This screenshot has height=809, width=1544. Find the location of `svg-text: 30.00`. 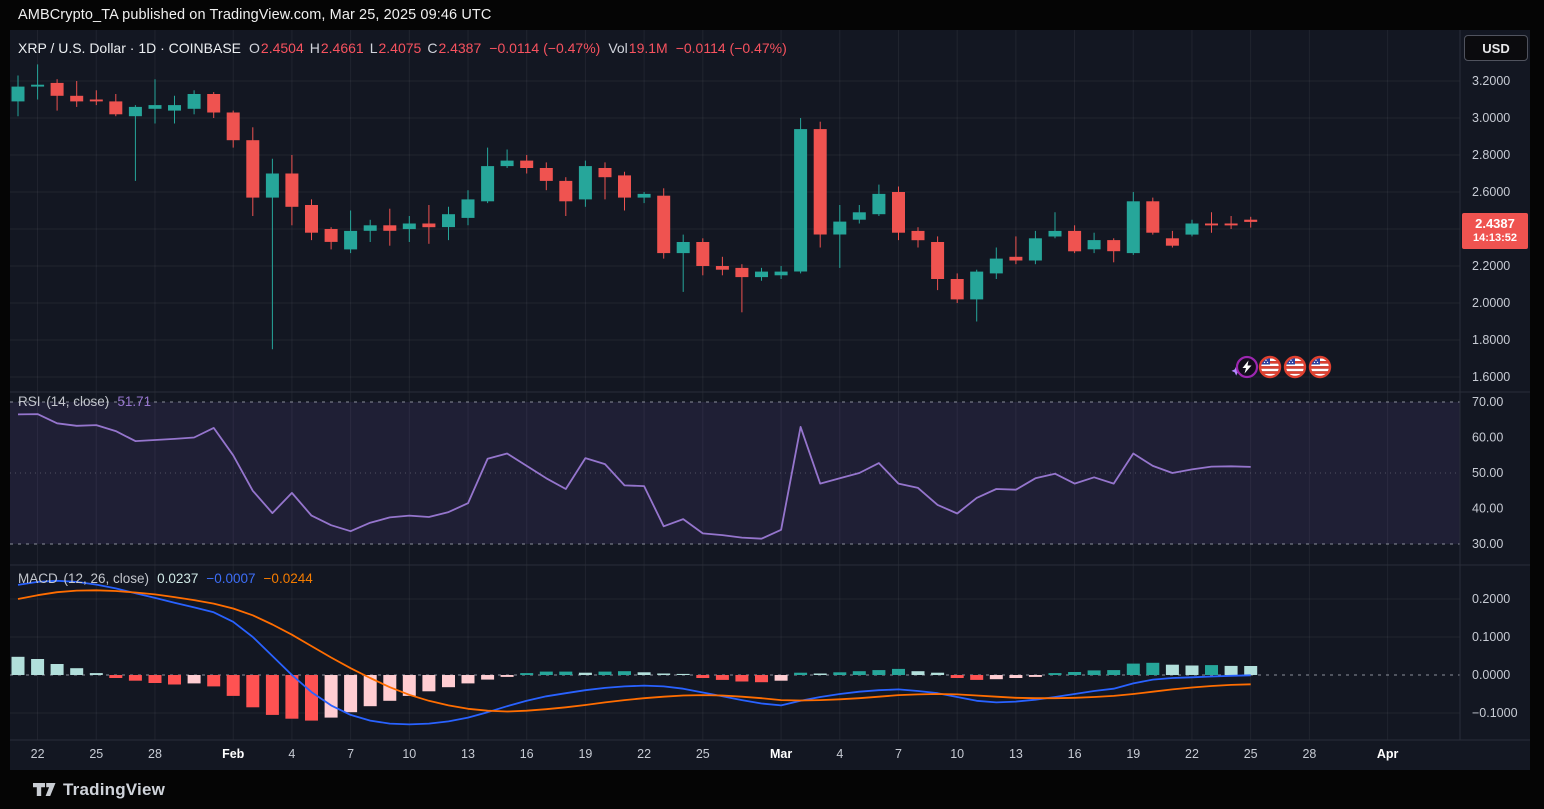

svg-text: 30.00 is located at coordinates (1487, 544).